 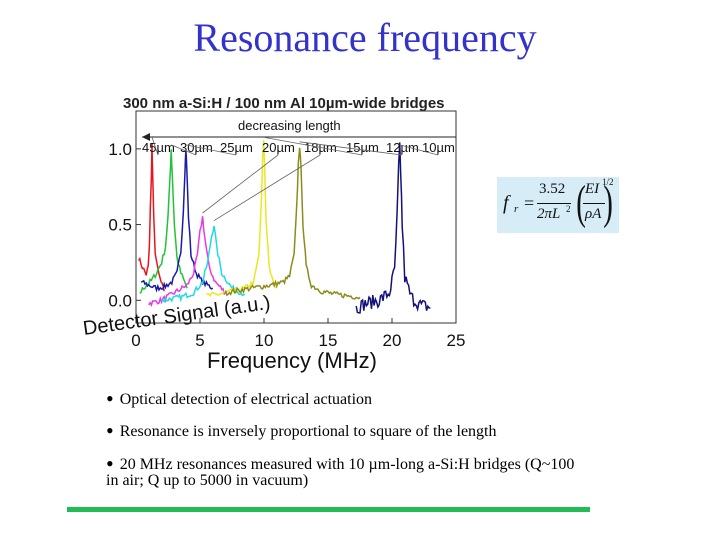 I want to click on peak-length-label: 25µm, so click(x=236, y=147).